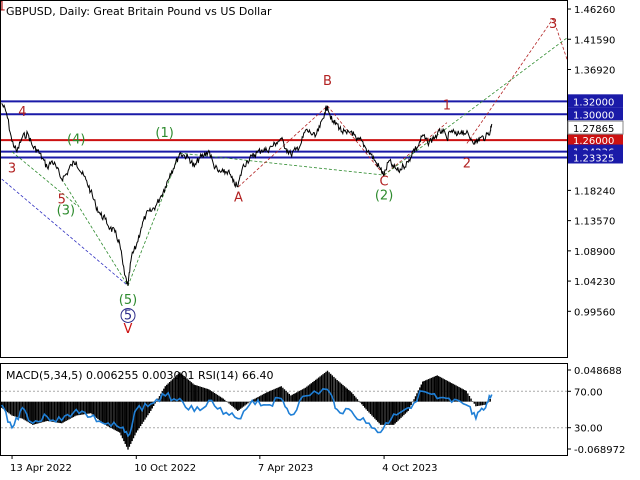 The height and width of the screenshot is (480, 640). I want to click on current-price-tag, so click(595, 127).